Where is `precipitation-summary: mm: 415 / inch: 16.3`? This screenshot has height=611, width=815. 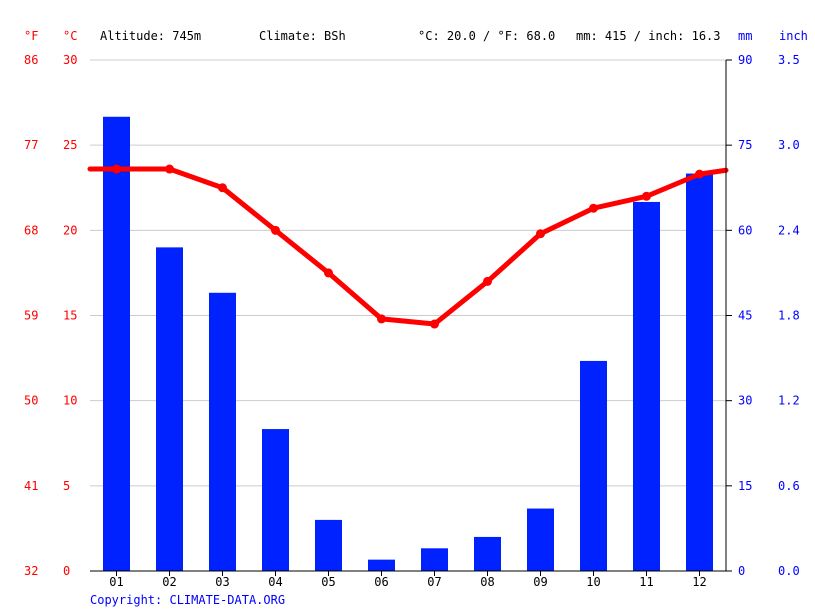
precipitation-summary: mm: 415 / inch: 16.3 is located at coordinates (648, 36).